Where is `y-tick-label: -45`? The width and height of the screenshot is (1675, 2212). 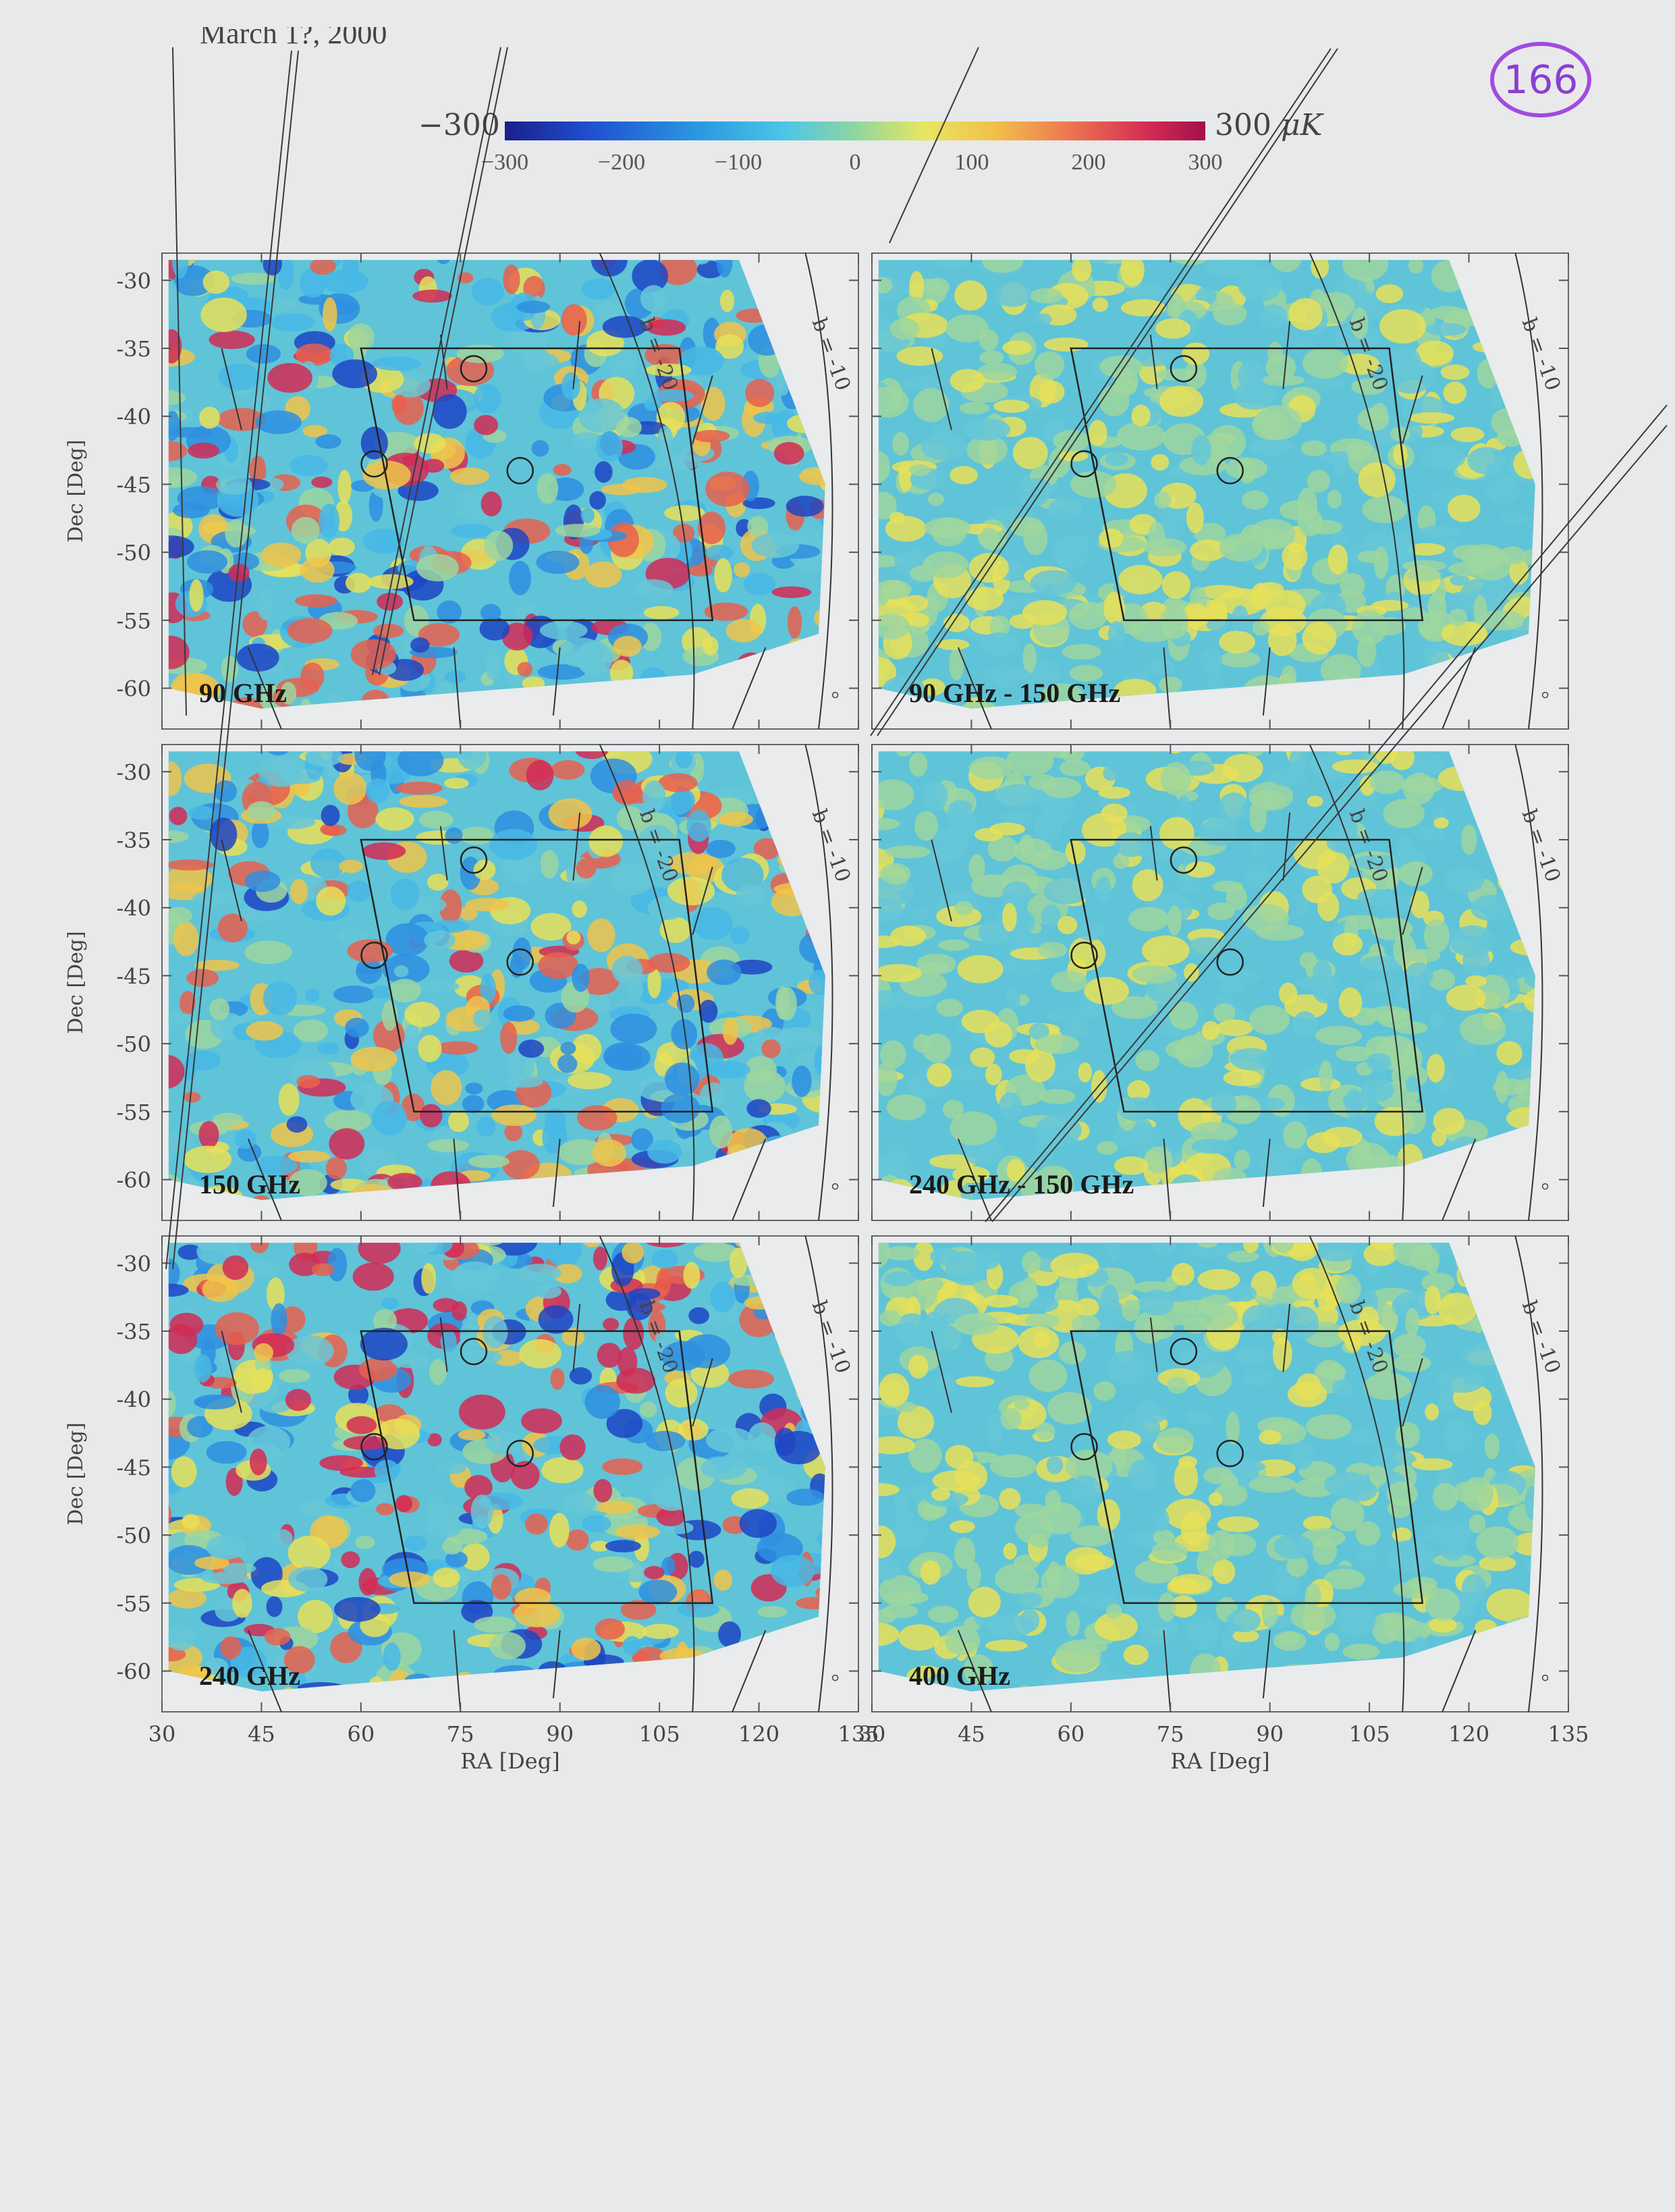
y-tick-label: -45 is located at coordinates (133, 484).